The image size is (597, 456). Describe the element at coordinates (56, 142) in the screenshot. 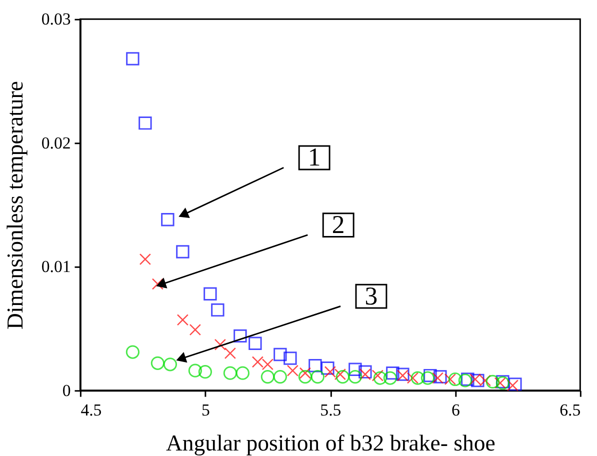

I see `y-tick-label: 0.02` at that location.